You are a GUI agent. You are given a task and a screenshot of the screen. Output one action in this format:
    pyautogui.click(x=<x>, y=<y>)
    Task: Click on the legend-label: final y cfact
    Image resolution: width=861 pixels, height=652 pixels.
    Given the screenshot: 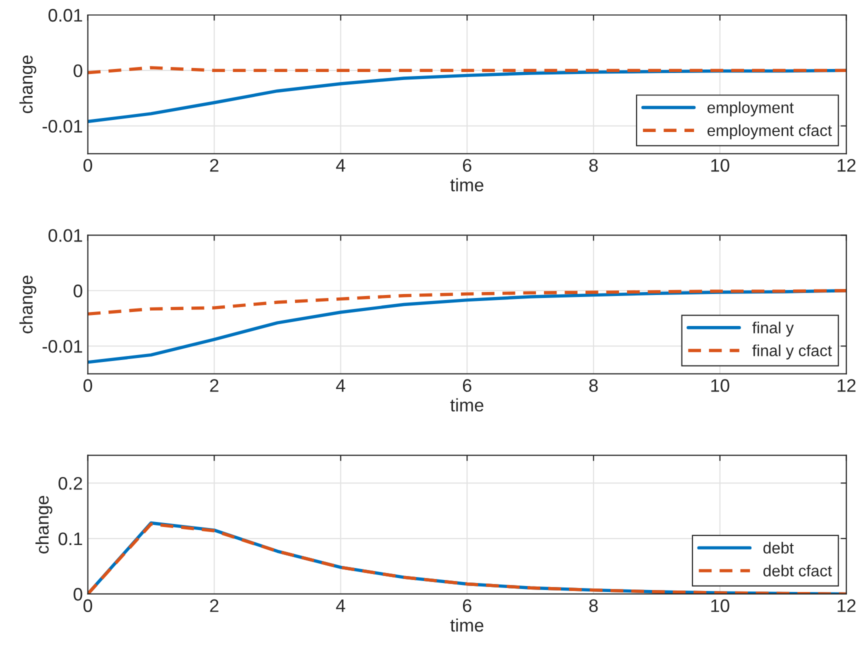 What is the action you would take?
    pyautogui.click(x=792, y=352)
    